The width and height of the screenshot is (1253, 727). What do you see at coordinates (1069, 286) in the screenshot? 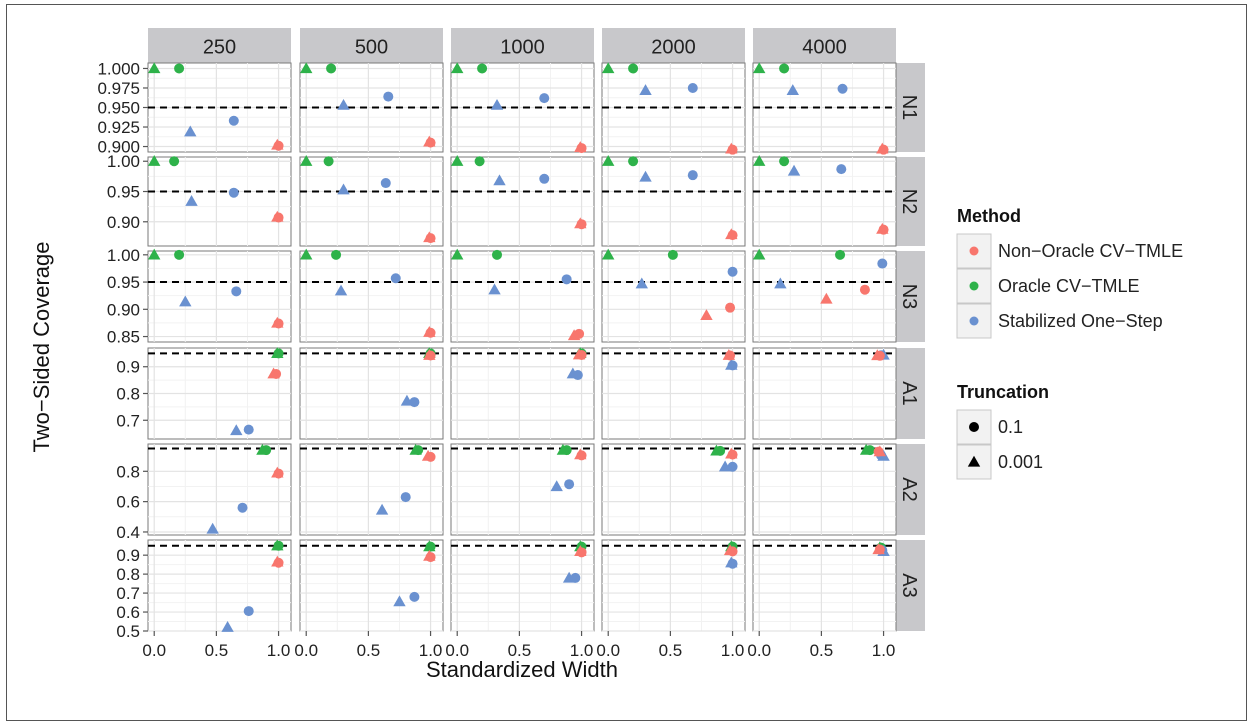
I see `legend-item-label: Oracle CV−TMLE` at bounding box center [1069, 286].